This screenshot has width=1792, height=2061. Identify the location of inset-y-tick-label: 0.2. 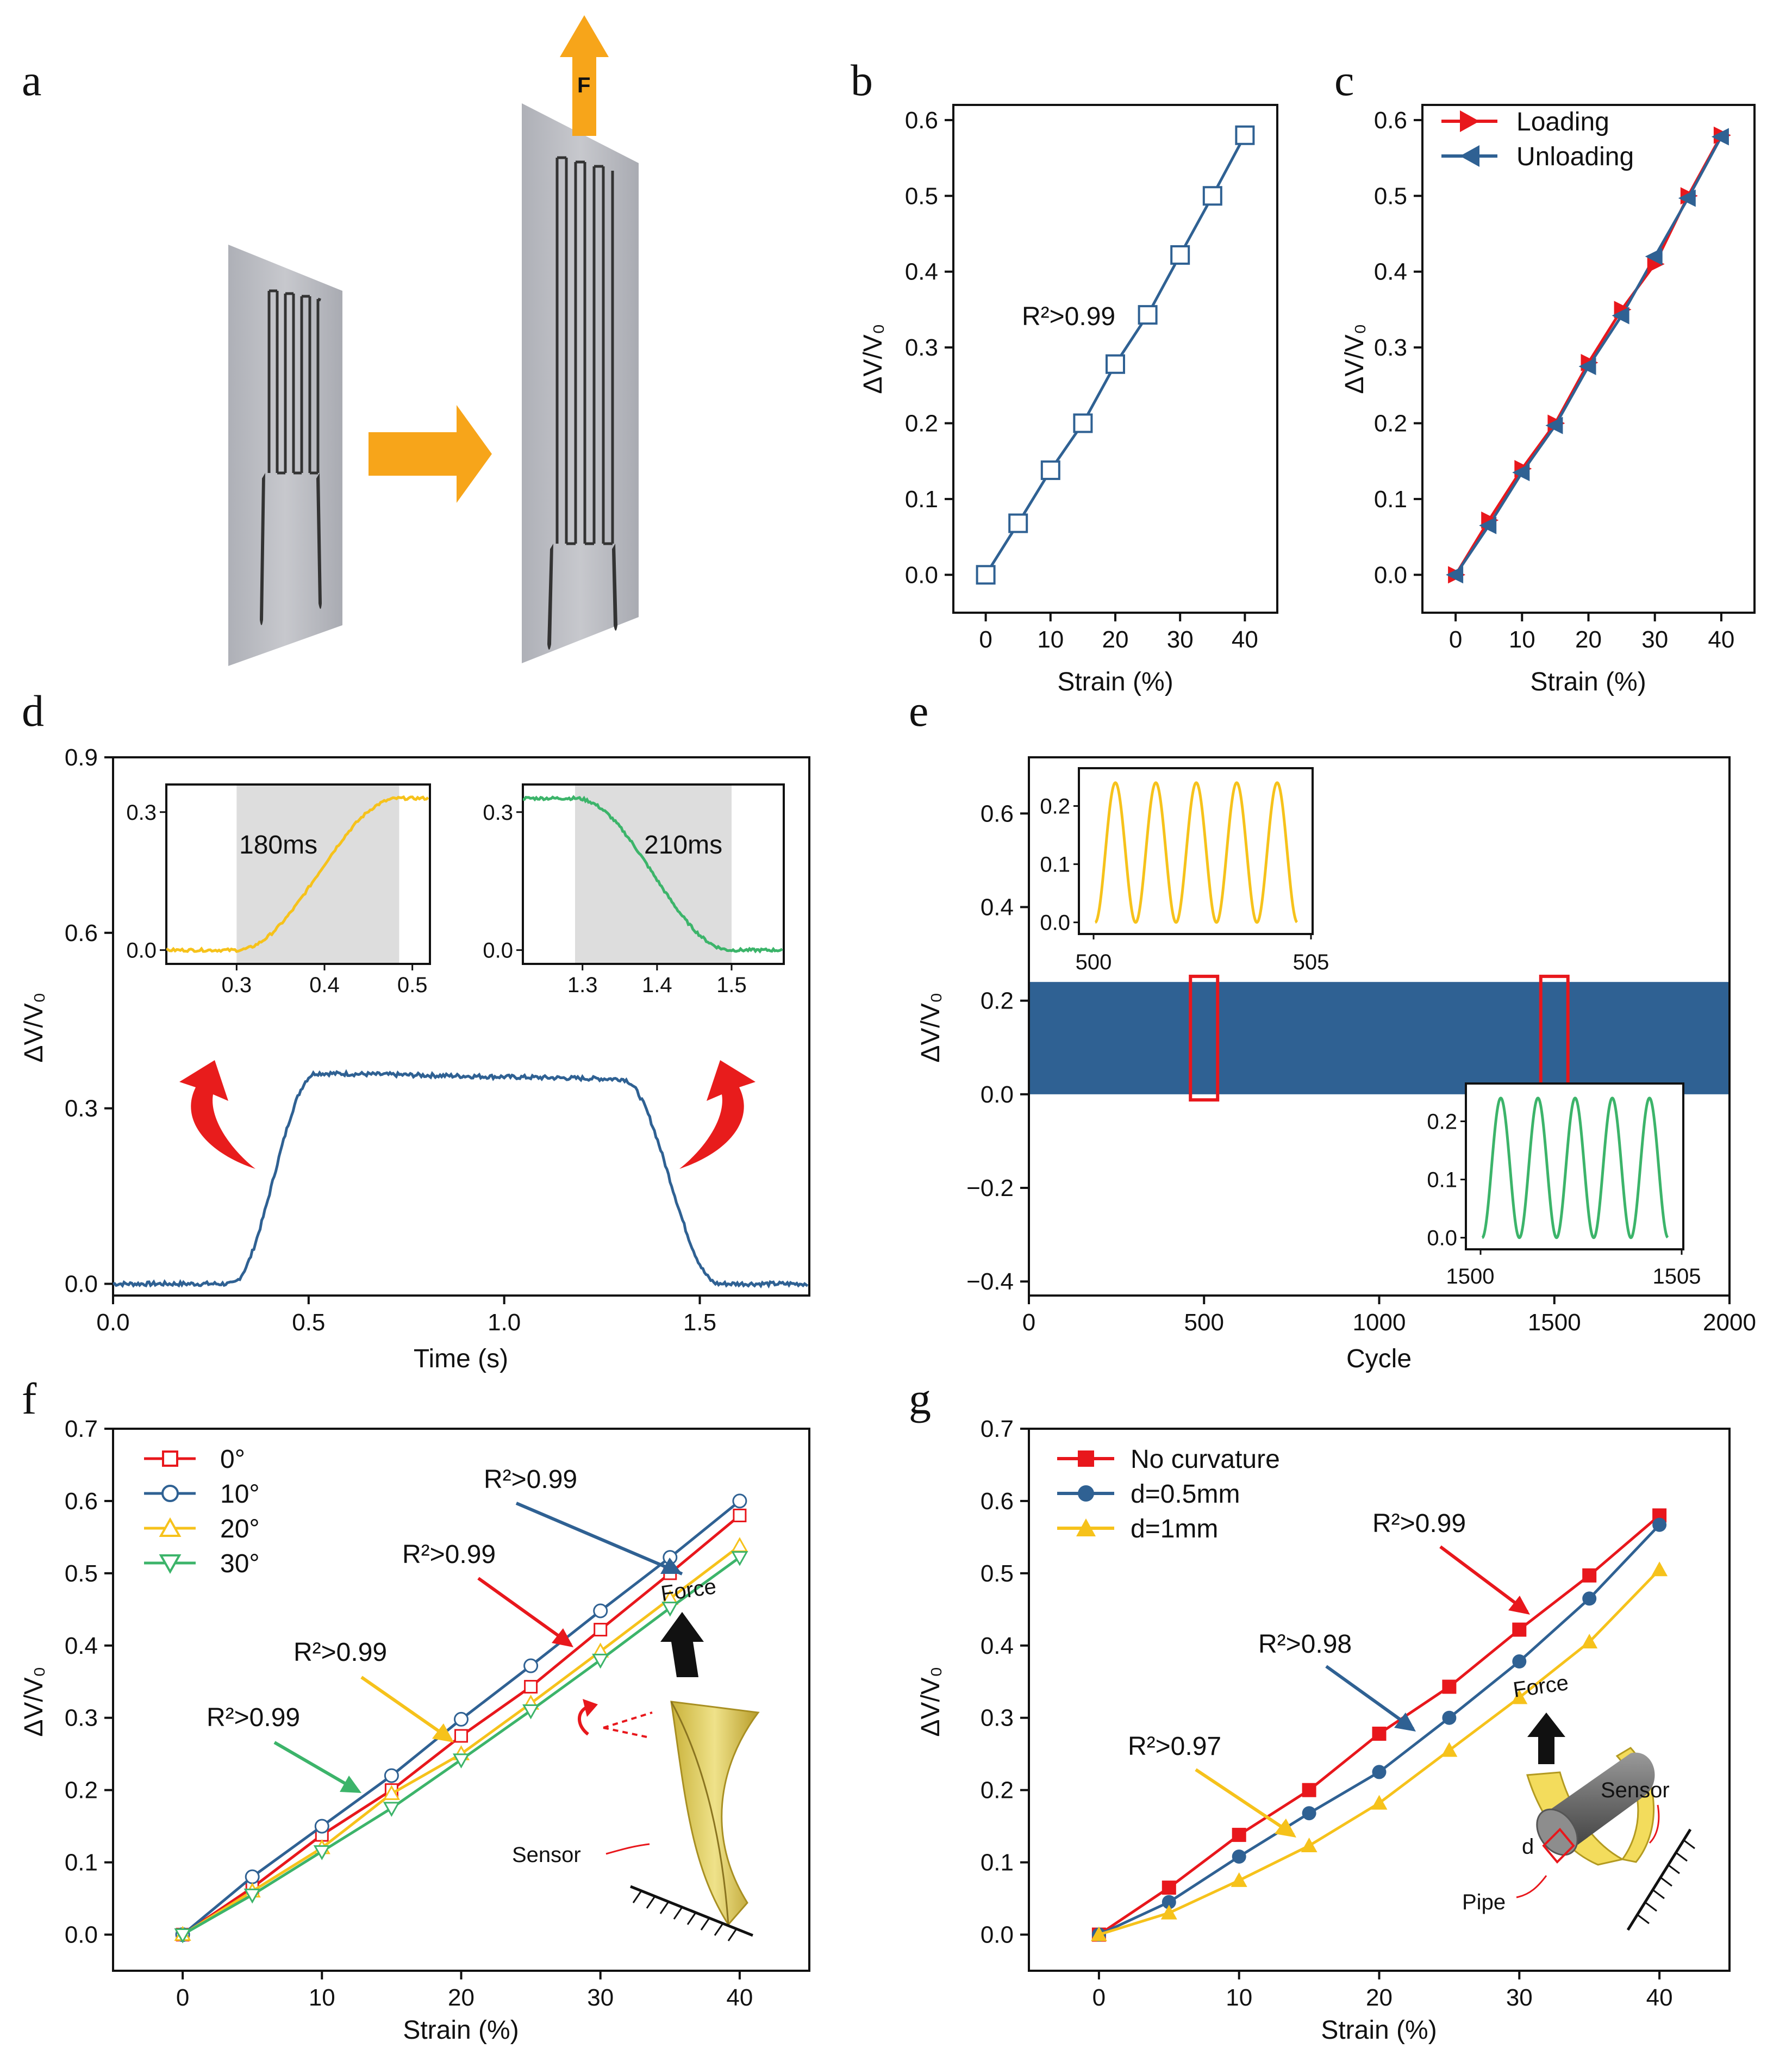
(1055, 807).